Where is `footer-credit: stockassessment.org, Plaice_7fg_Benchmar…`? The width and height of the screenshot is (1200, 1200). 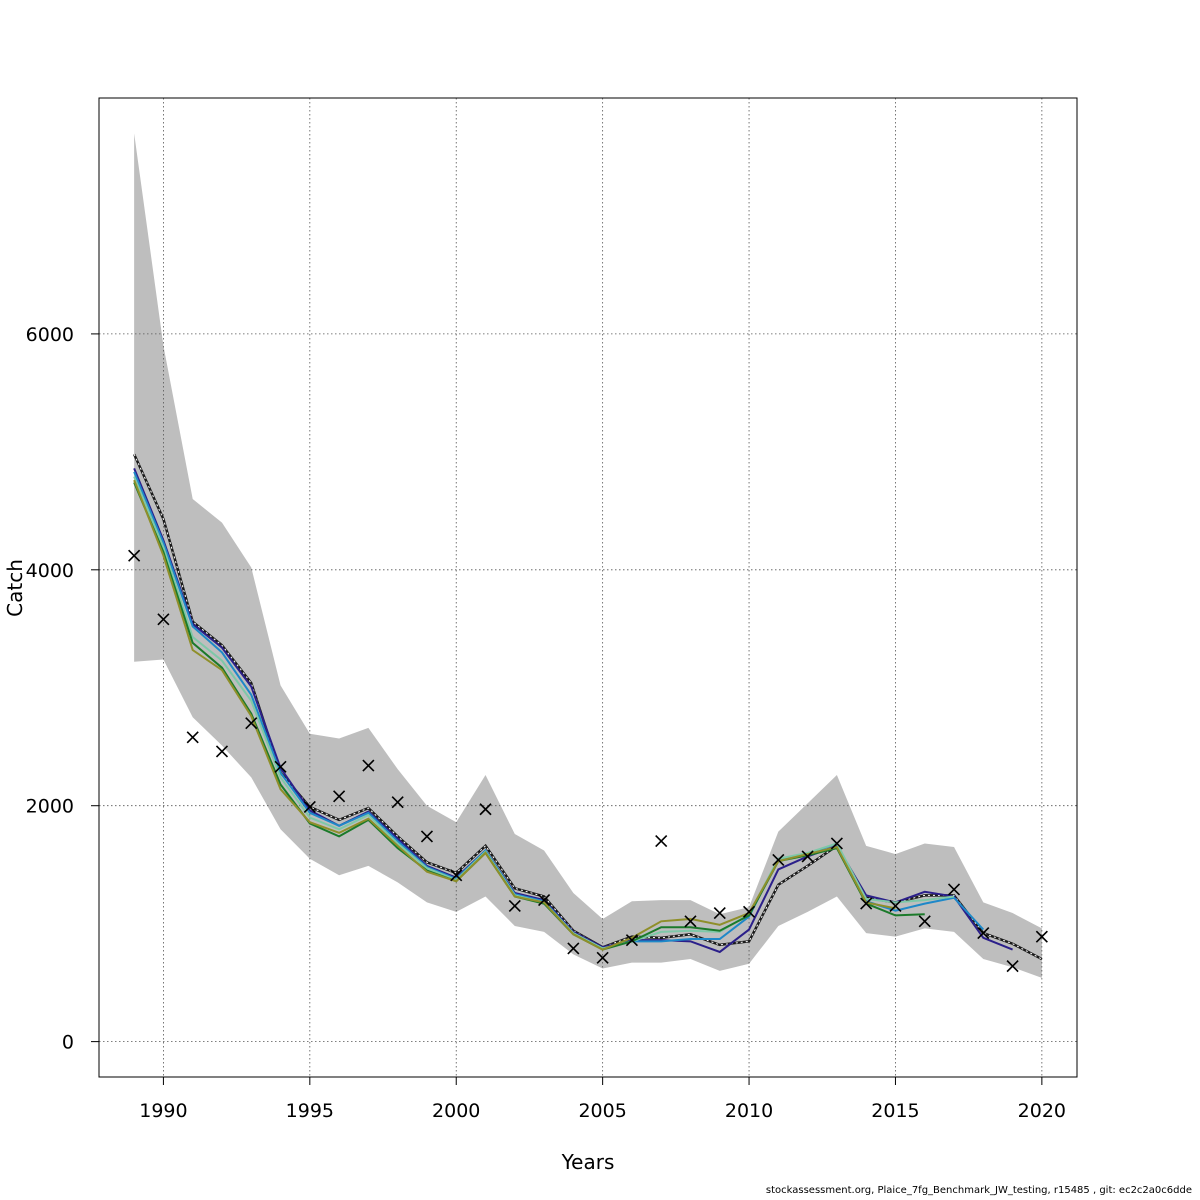 footer-credit: stockassessment.org, Plaice_7fg_Benchmar… is located at coordinates (978, 1190).